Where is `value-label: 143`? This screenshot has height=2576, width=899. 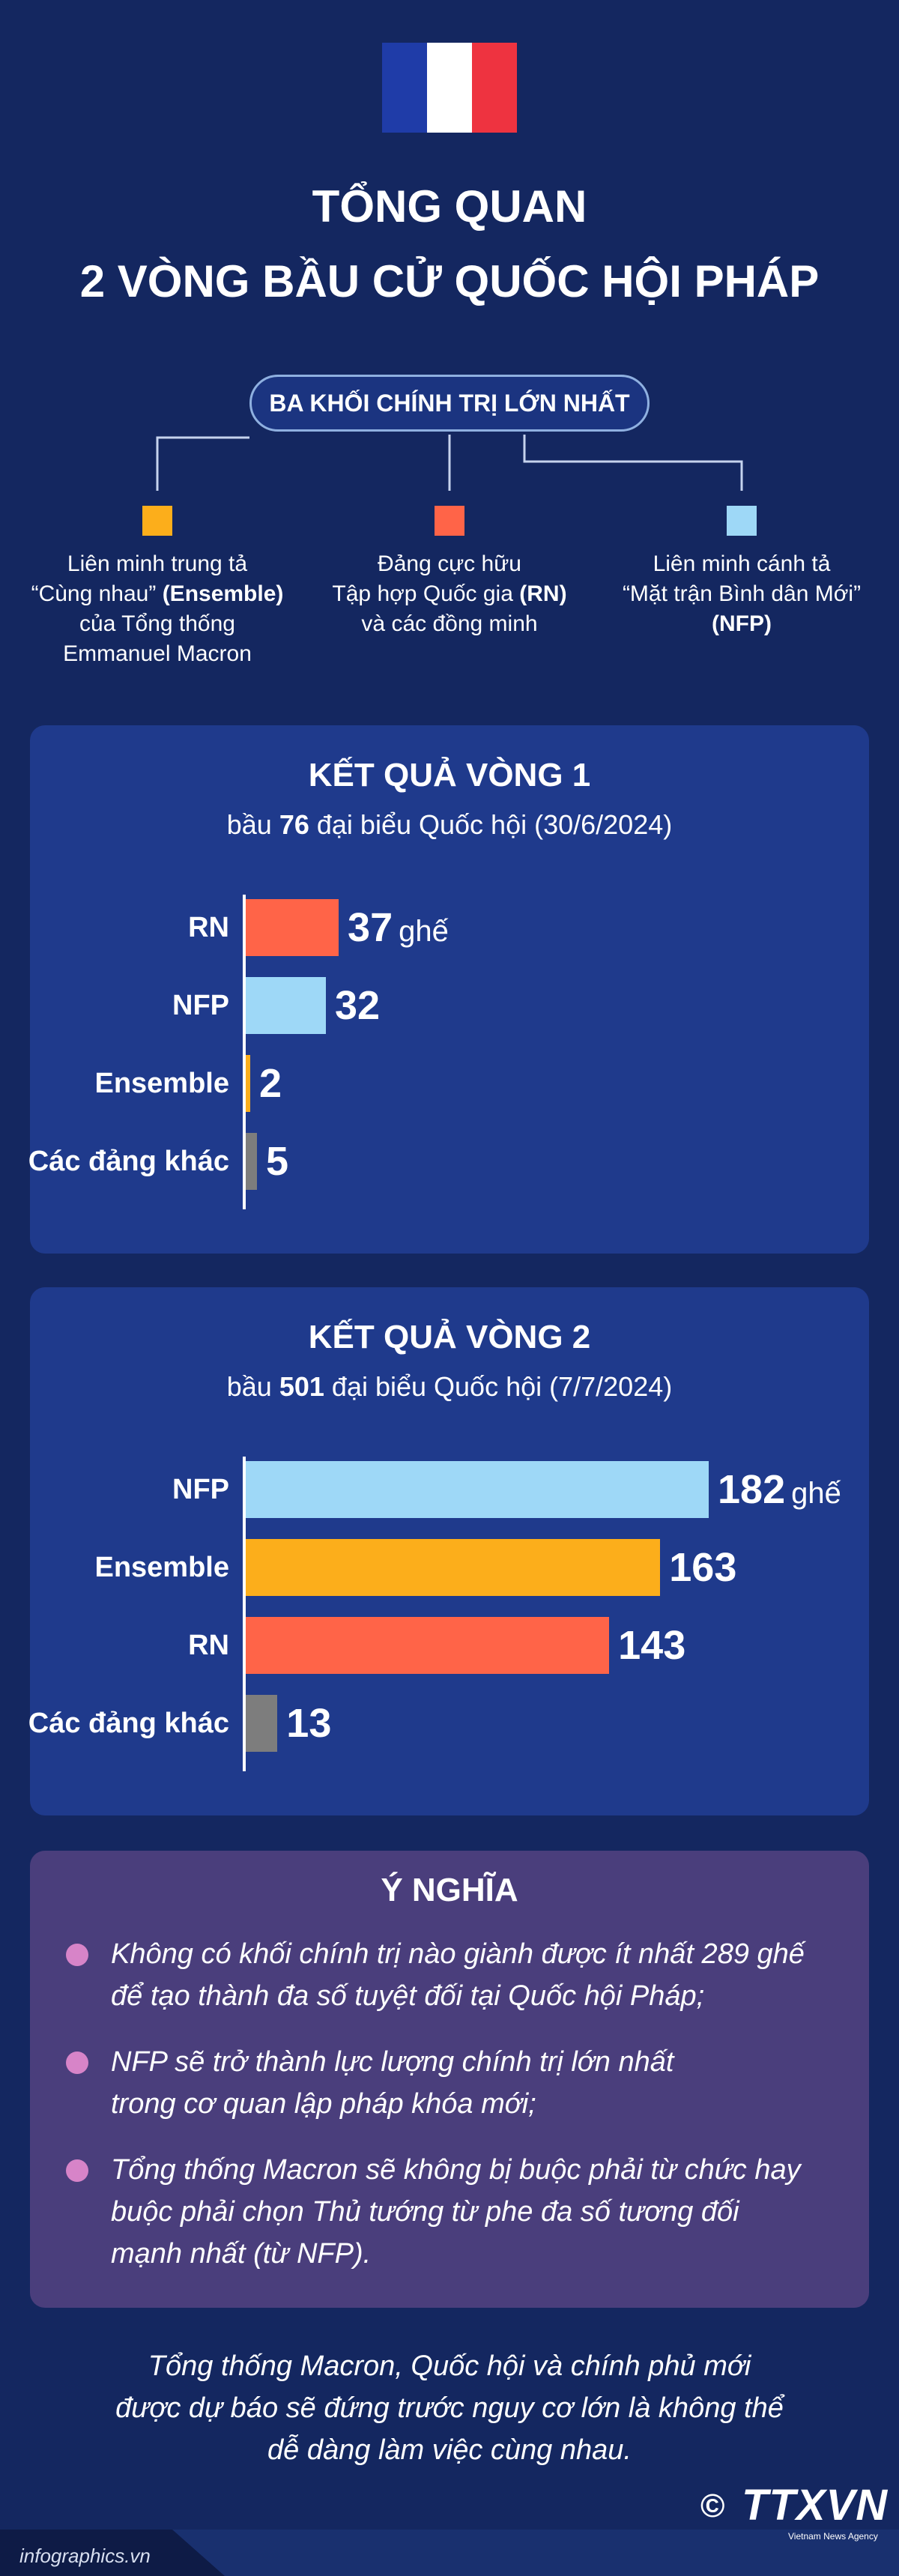 value-label: 143 is located at coordinates (651, 1645).